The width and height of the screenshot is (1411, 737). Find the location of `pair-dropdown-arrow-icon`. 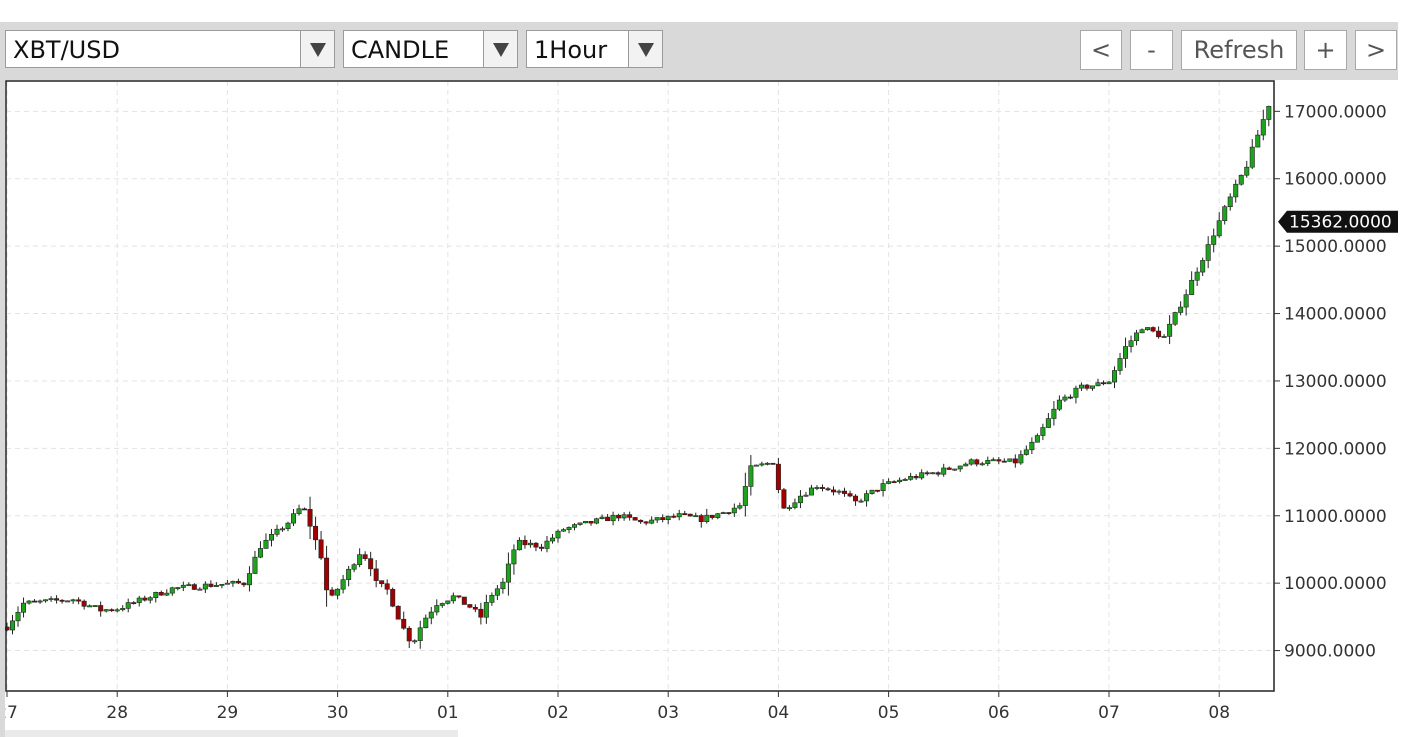

pair-dropdown-arrow-icon is located at coordinates (317, 49).